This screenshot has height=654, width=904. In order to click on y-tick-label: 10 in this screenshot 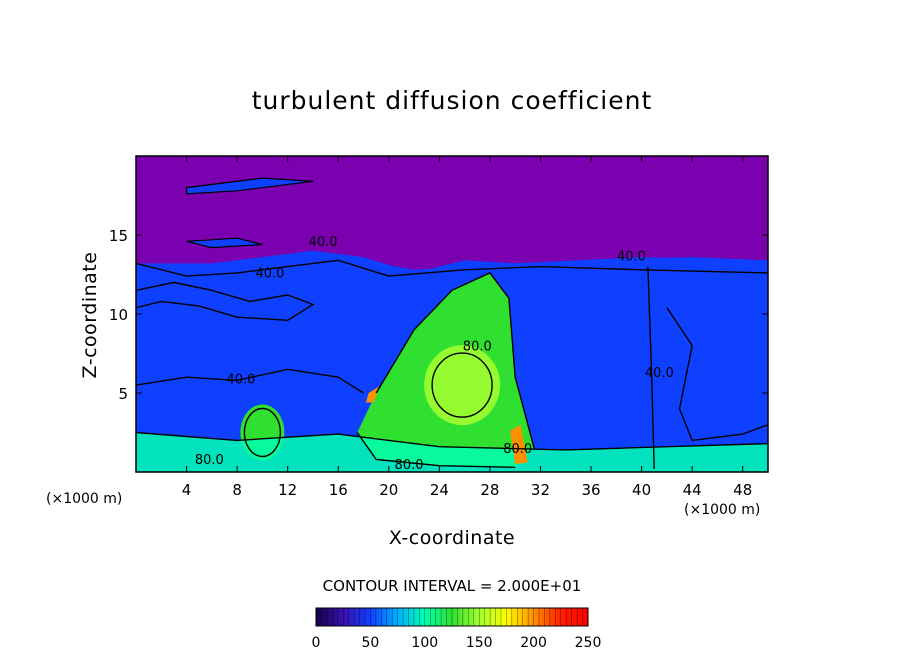, I will do `click(118, 315)`.